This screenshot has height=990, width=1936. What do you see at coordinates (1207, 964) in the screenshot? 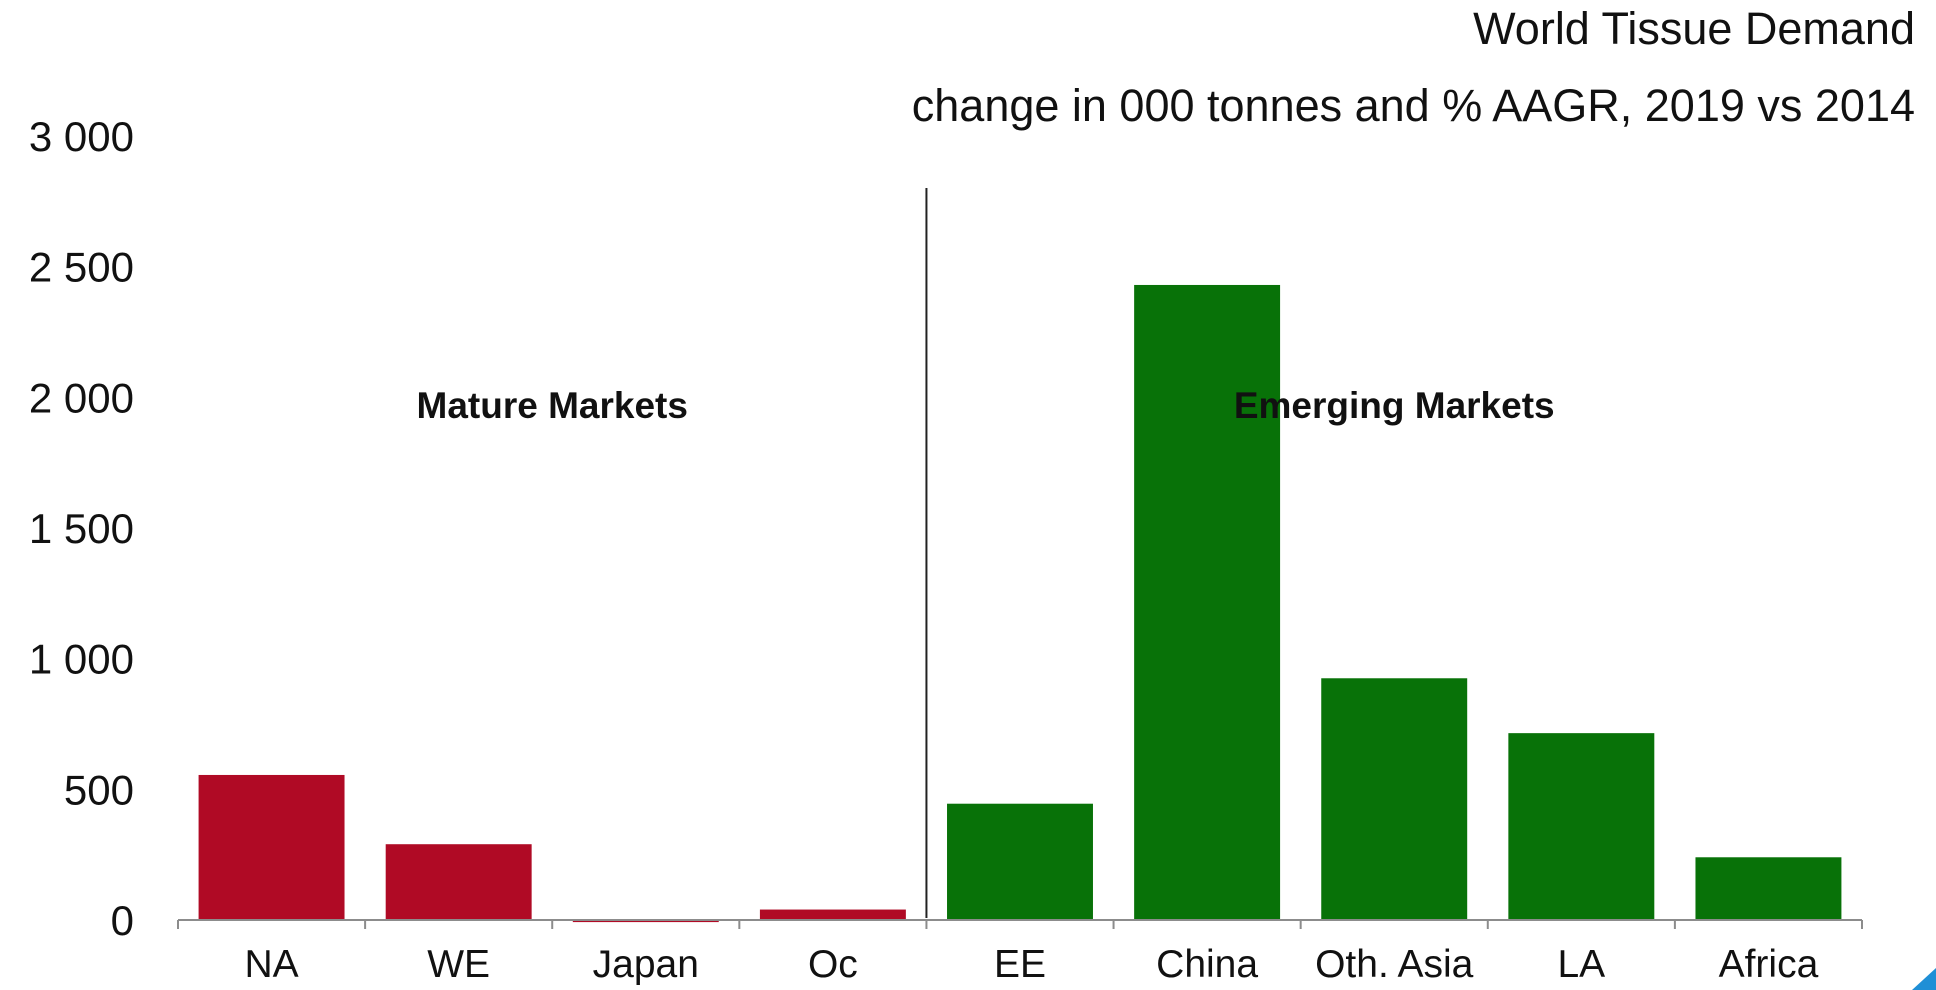
I see `x-tick-label: China` at bounding box center [1207, 964].